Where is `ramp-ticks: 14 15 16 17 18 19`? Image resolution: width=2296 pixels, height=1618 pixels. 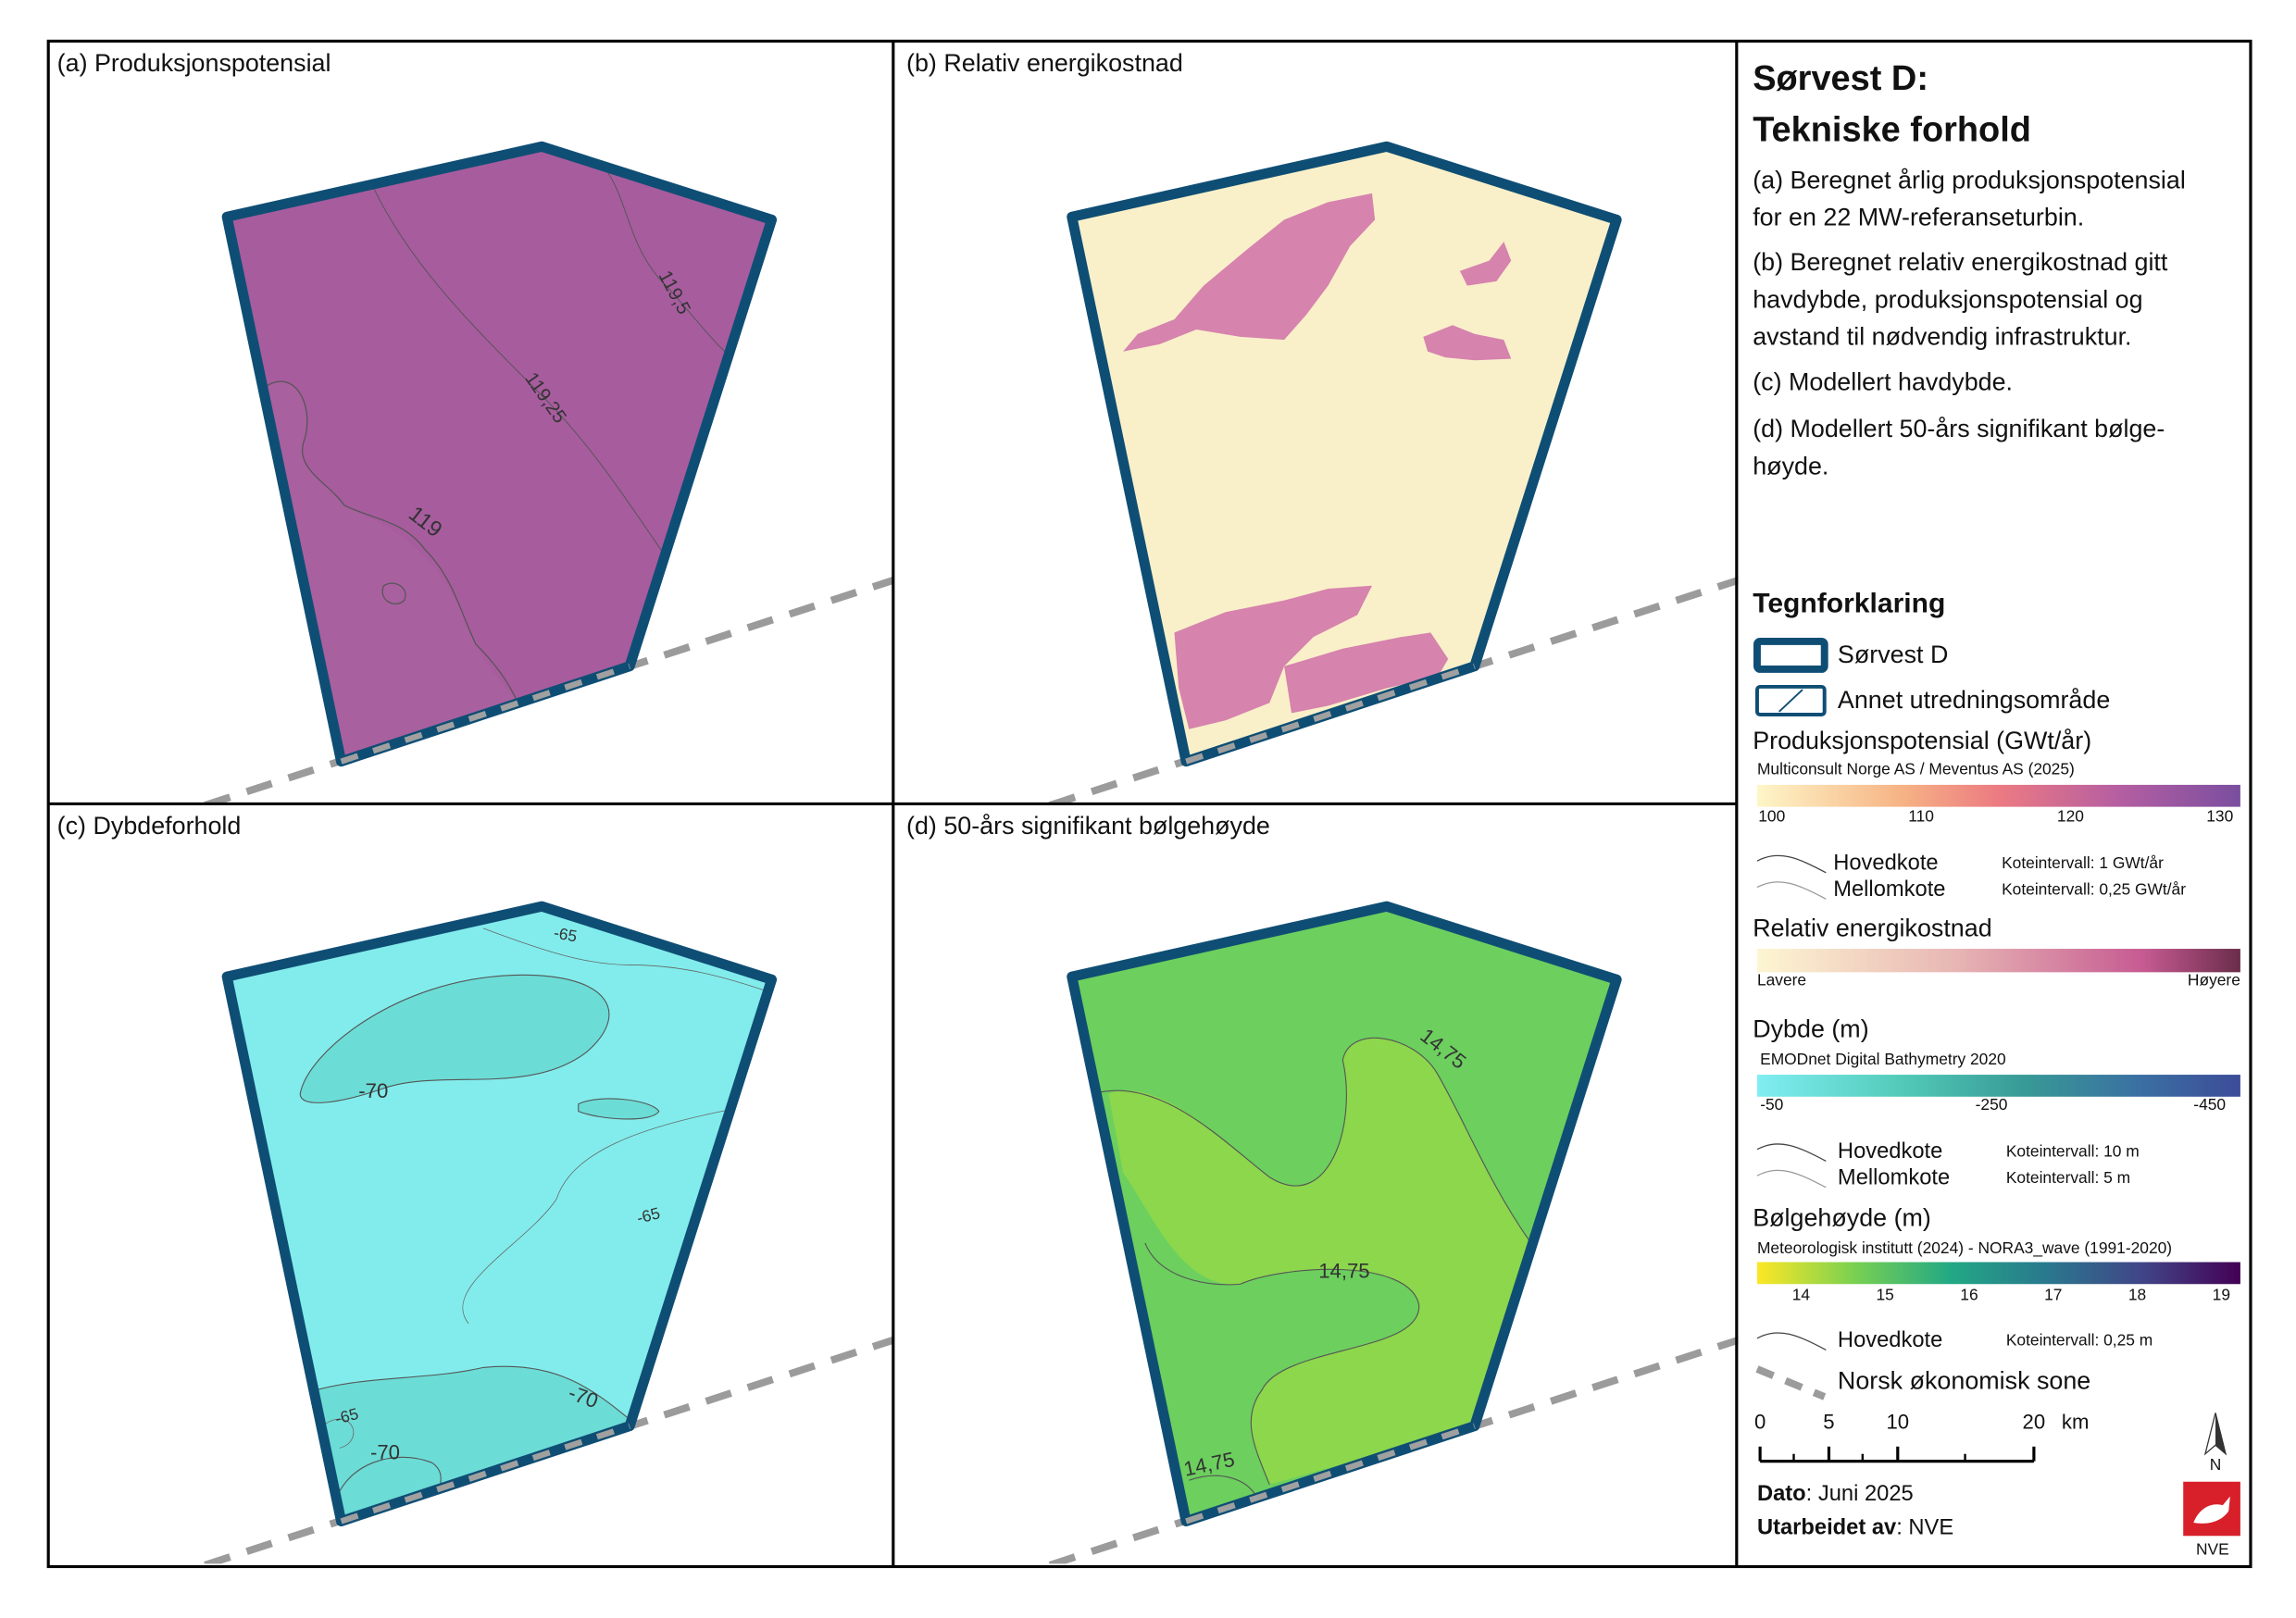 ramp-ticks: 14 15 16 17 18 19 is located at coordinates (2011, 1294).